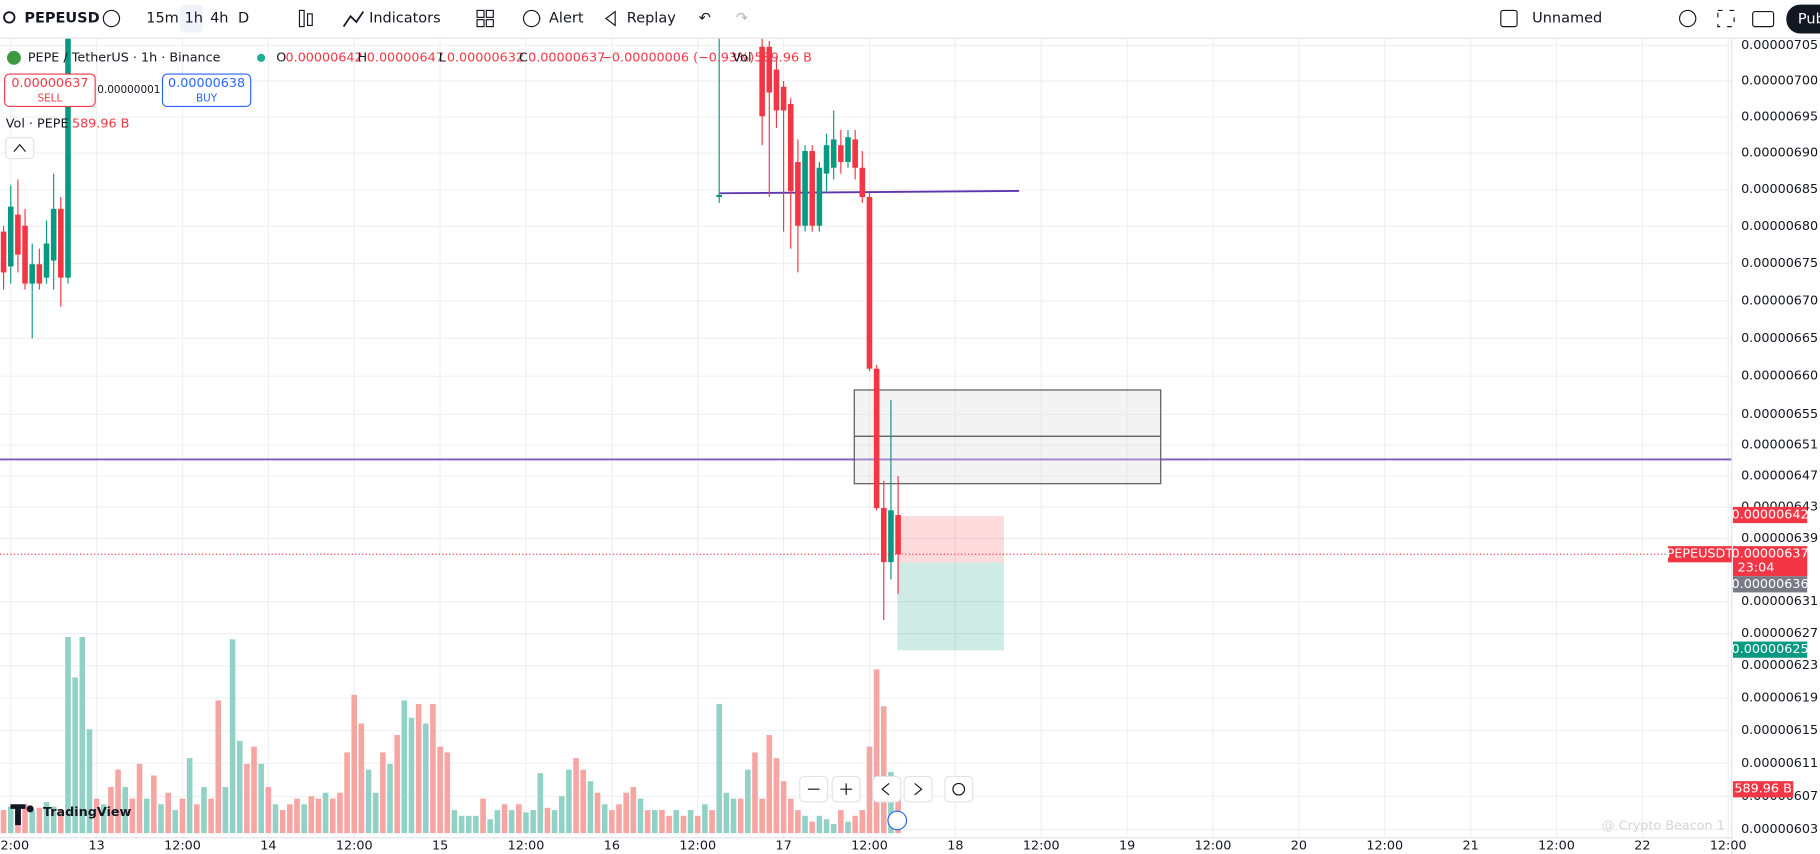 The height and width of the screenshot is (854, 1820). I want to click on search-icon, so click(9, 17).